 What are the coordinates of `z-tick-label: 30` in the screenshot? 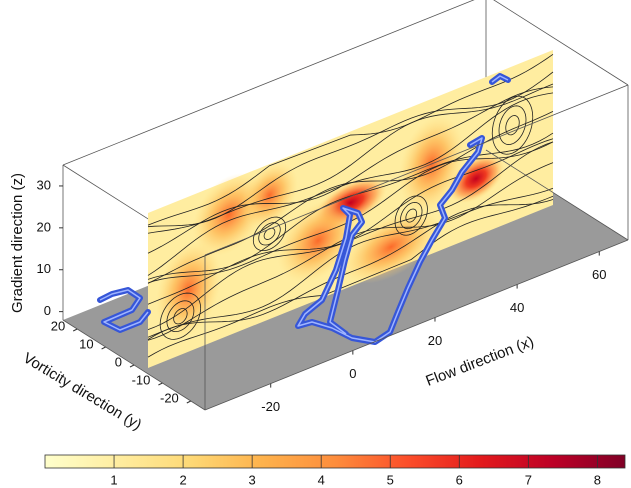 It's located at (44, 184).